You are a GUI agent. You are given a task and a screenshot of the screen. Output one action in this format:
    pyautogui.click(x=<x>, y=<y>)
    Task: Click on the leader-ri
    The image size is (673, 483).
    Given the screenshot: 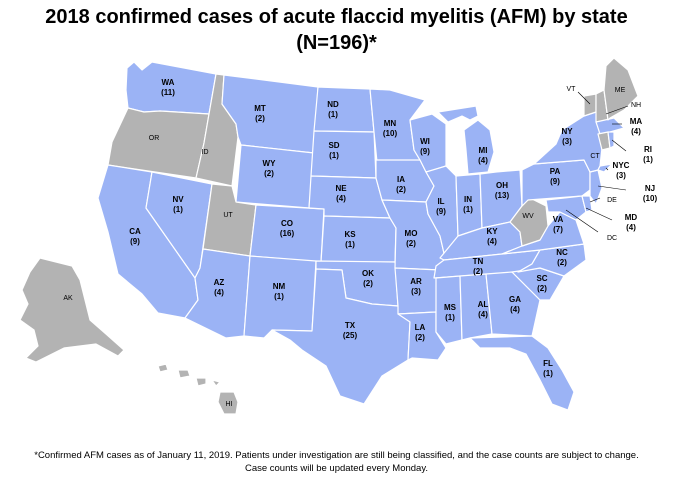 What is the action you would take?
    pyautogui.click(x=619, y=145)
    